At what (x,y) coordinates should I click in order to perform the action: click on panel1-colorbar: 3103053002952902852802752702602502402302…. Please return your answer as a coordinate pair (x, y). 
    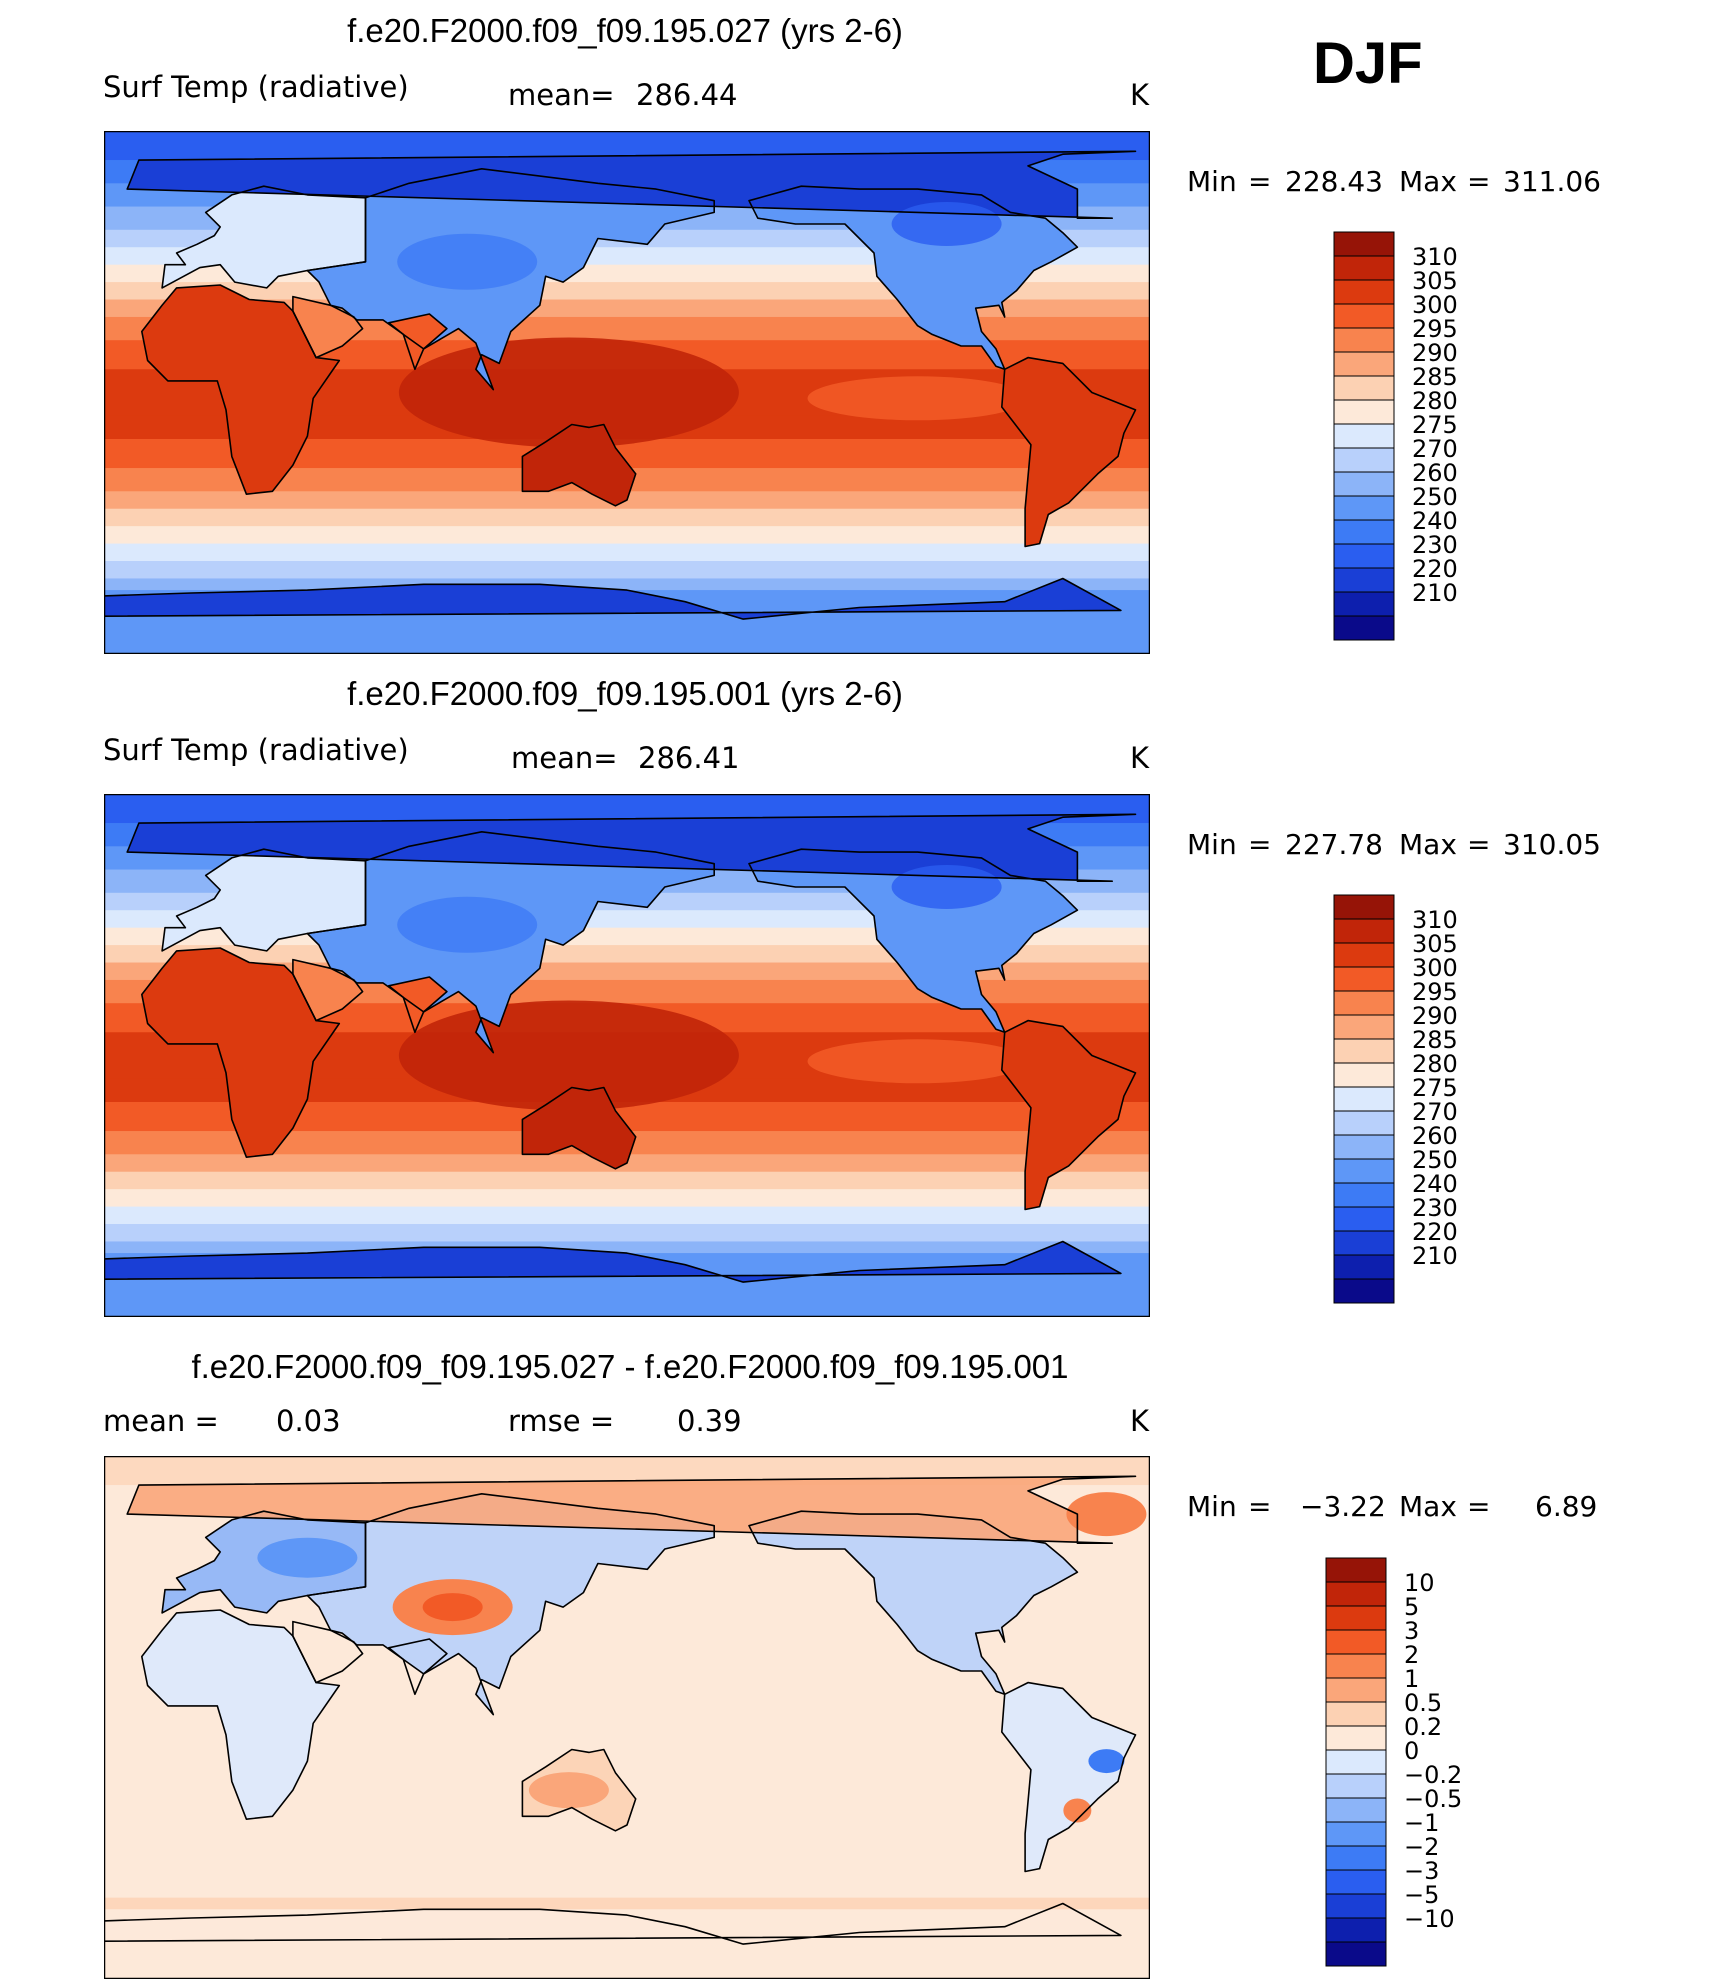
    Looking at the image, I should click on (1395, 436).